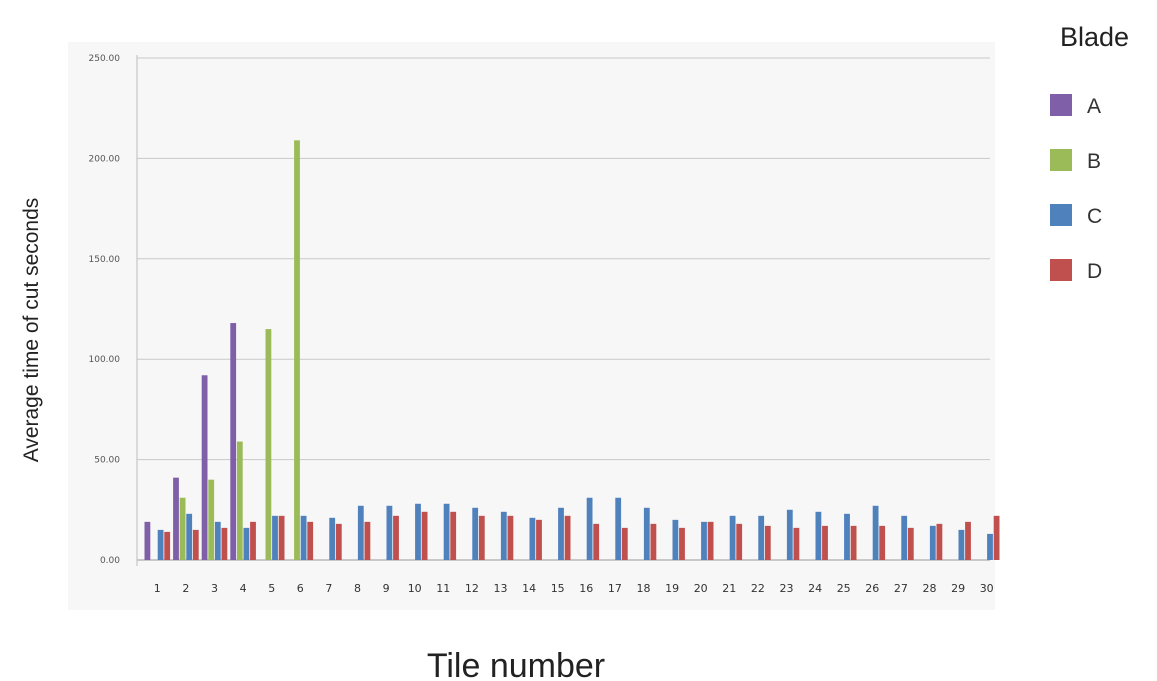 The width and height of the screenshot is (1157, 681). What do you see at coordinates (443, 588) in the screenshot?
I see `x-tick-label: 11` at bounding box center [443, 588].